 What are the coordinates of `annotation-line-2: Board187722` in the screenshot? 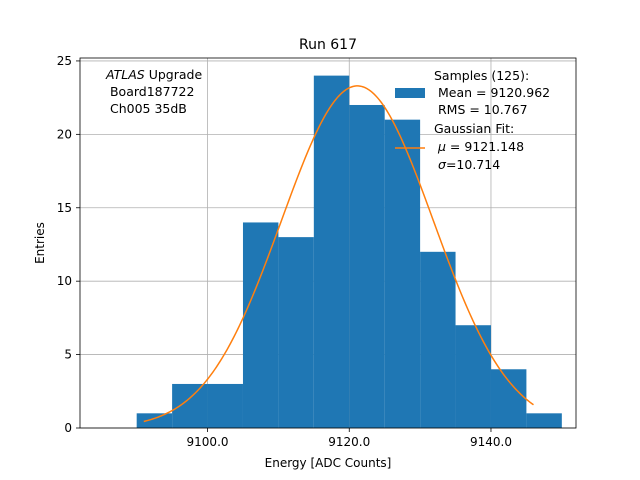 It's located at (150, 91).